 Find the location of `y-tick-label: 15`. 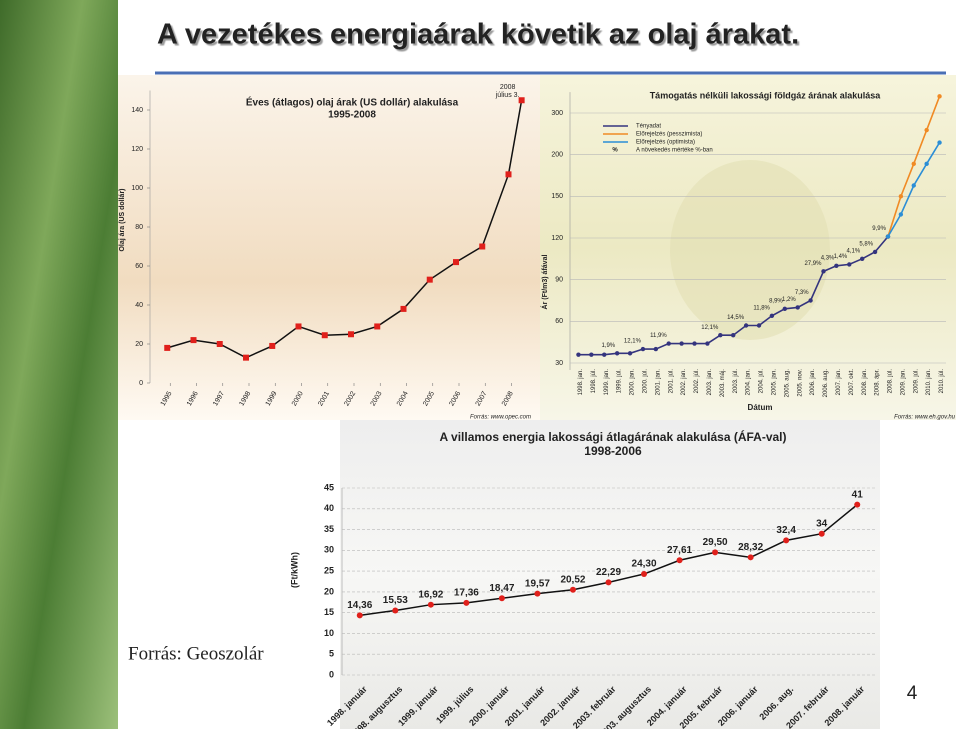

y-tick-label: 15 is located at coordinates (329, 612).